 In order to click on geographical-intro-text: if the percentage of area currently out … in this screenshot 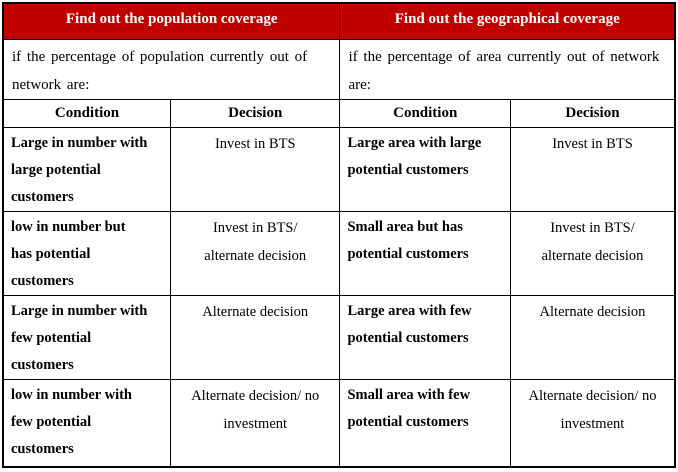, I will do `click(507, 69)`.